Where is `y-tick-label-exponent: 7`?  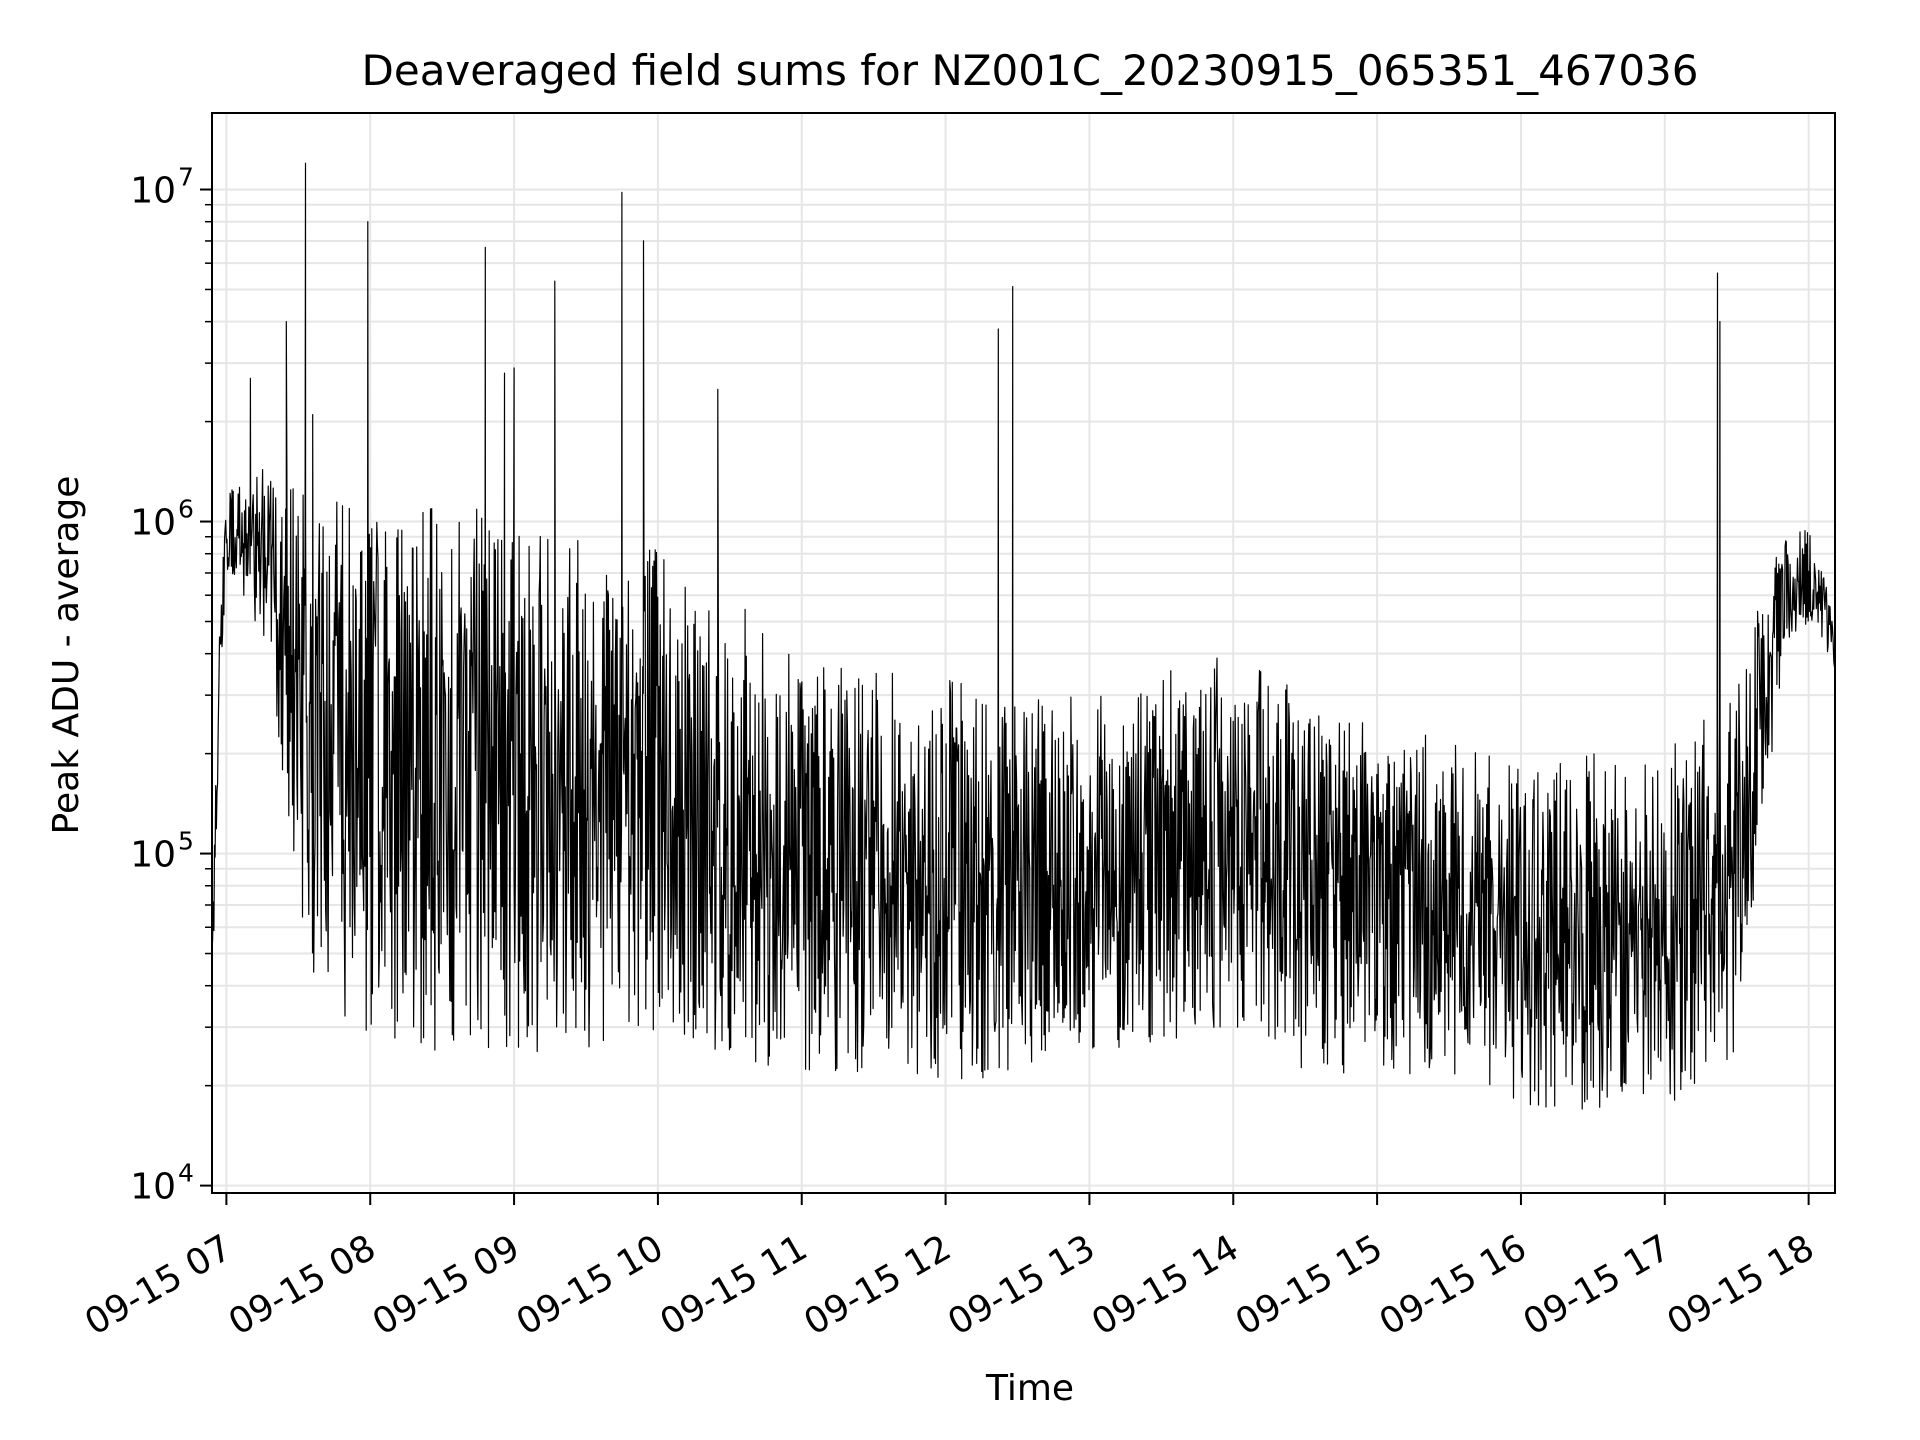
y-tick-label-exponent: 7 is located at coordinates (186, 177).